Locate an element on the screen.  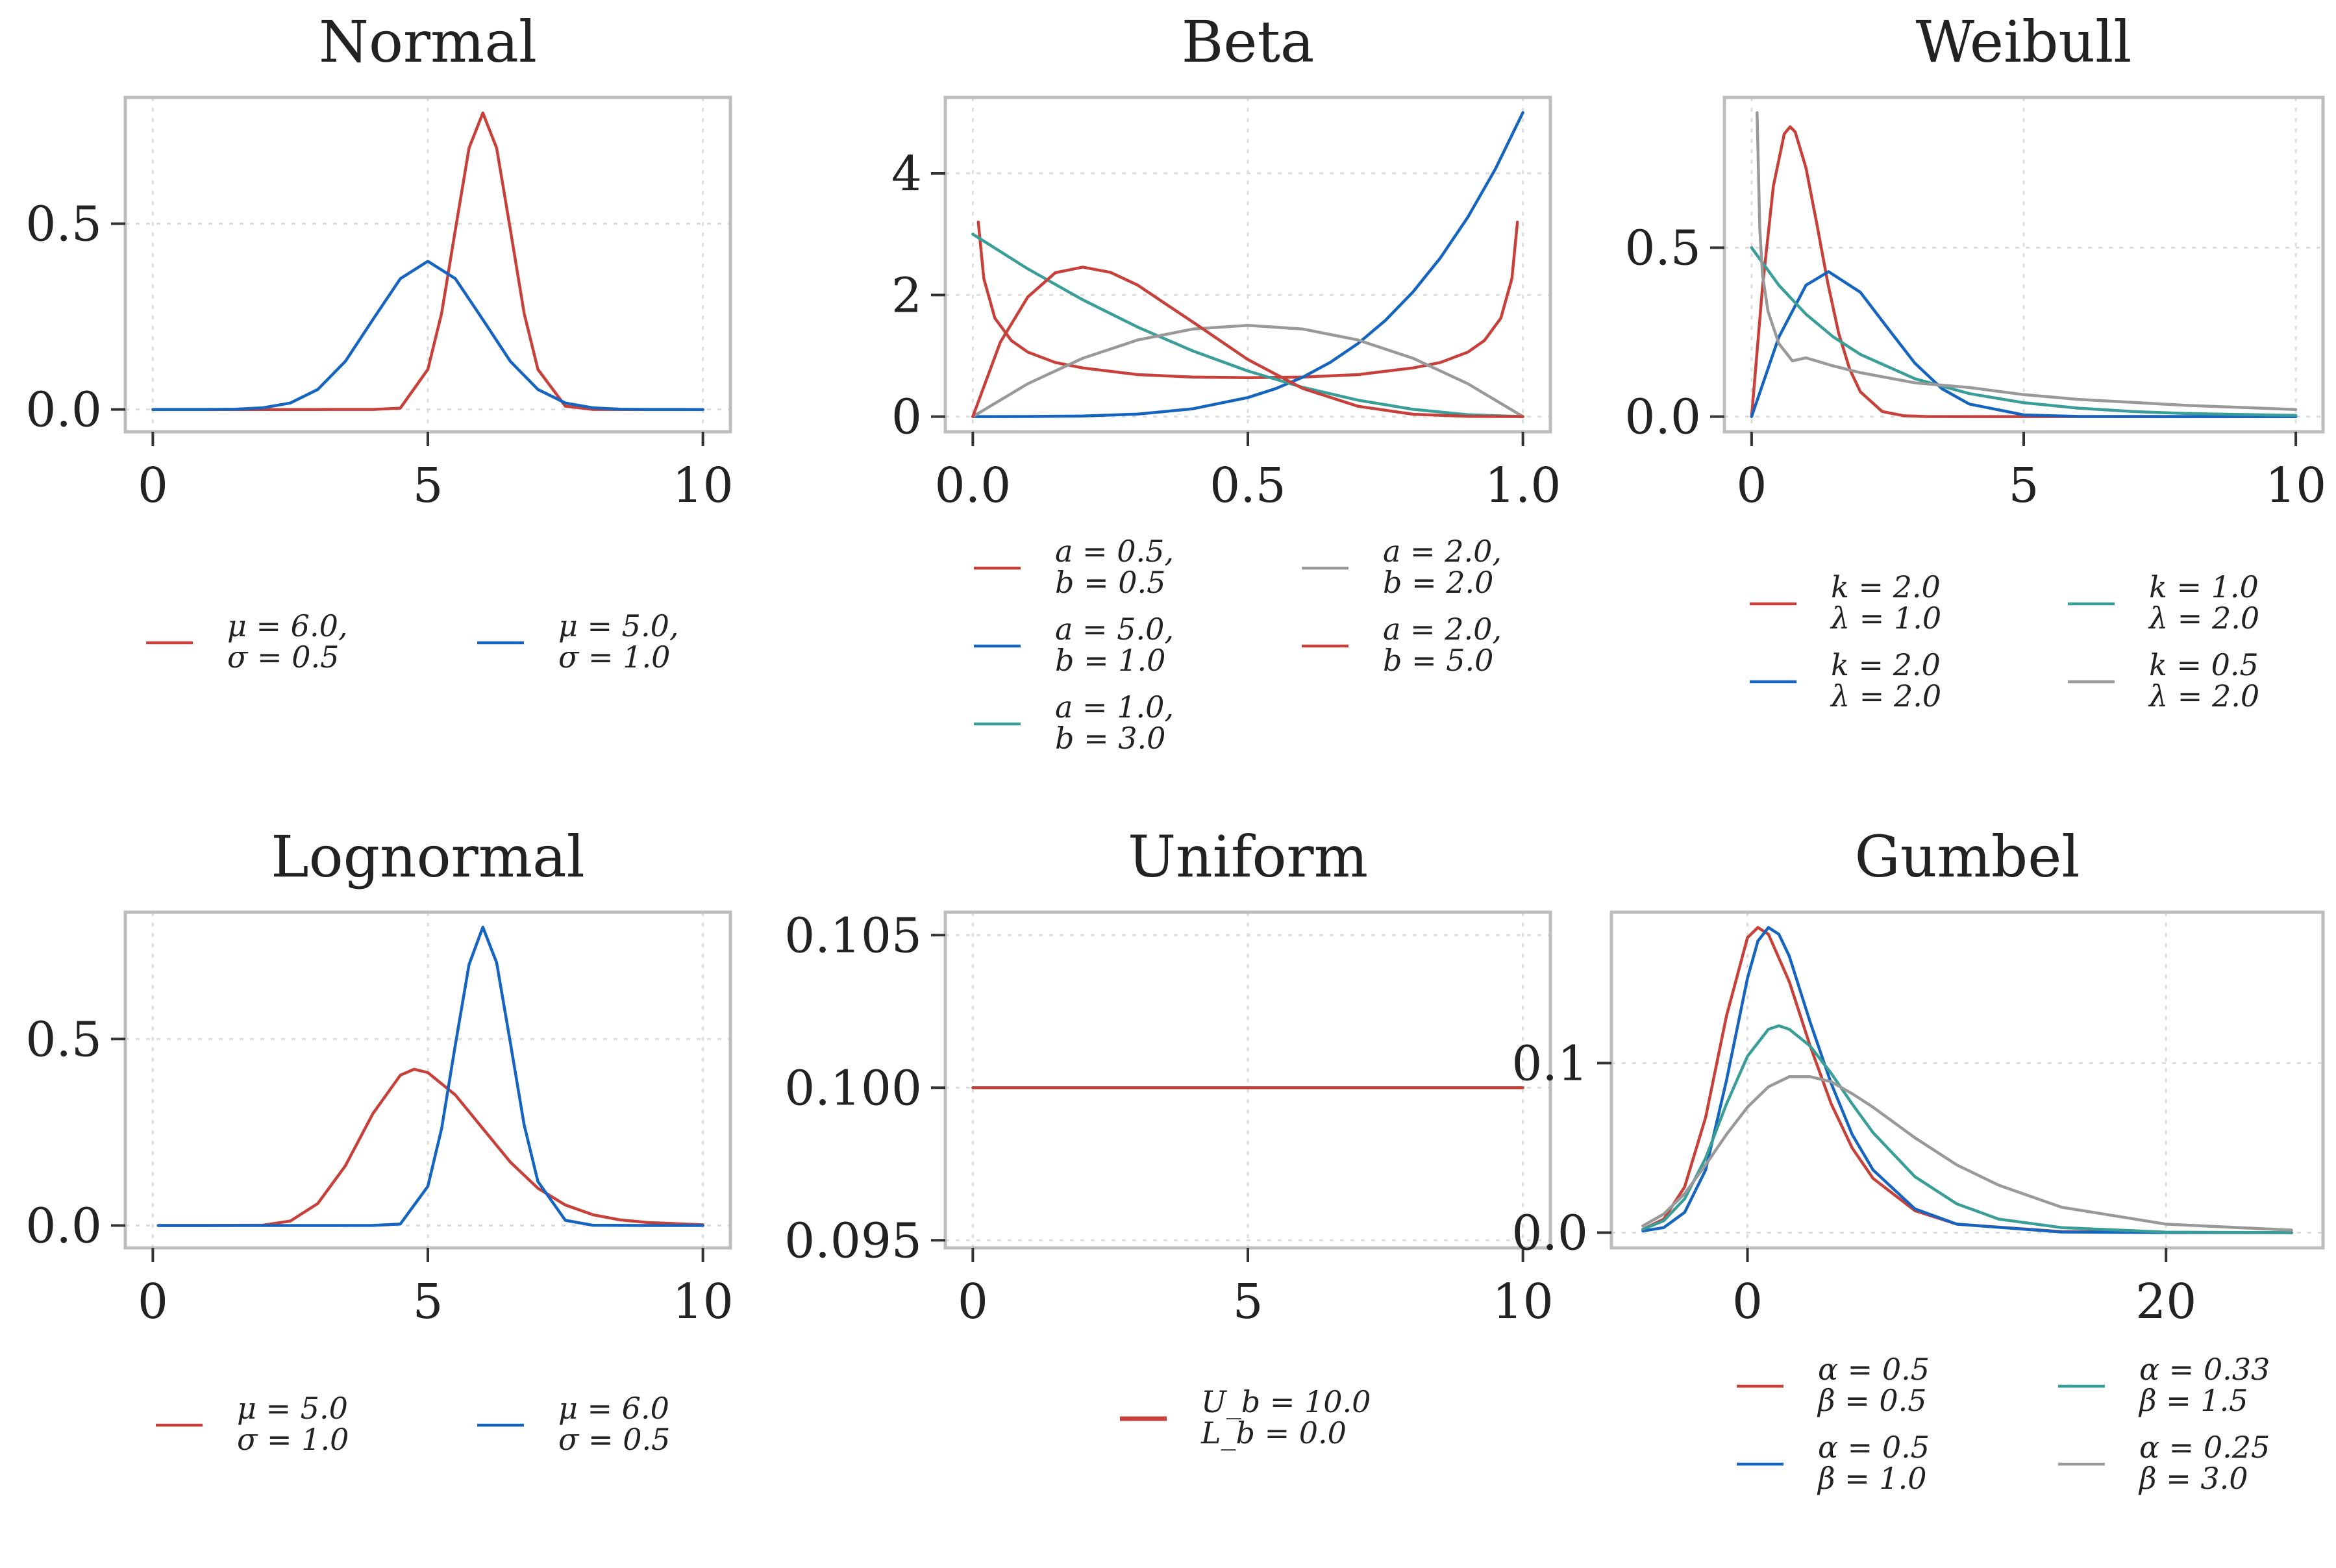
axes-frame is located at coordinates (1967, 1080).